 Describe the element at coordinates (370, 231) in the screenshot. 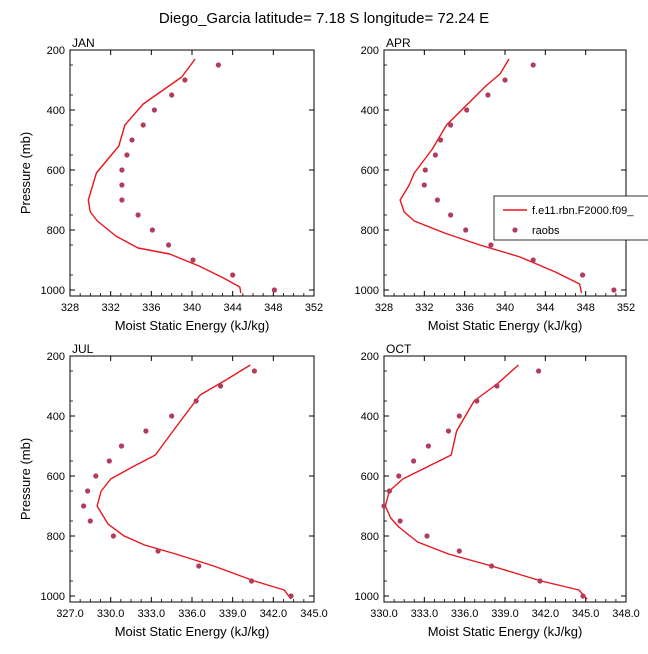

I see `apr-y-tick-label: 800` at that location.